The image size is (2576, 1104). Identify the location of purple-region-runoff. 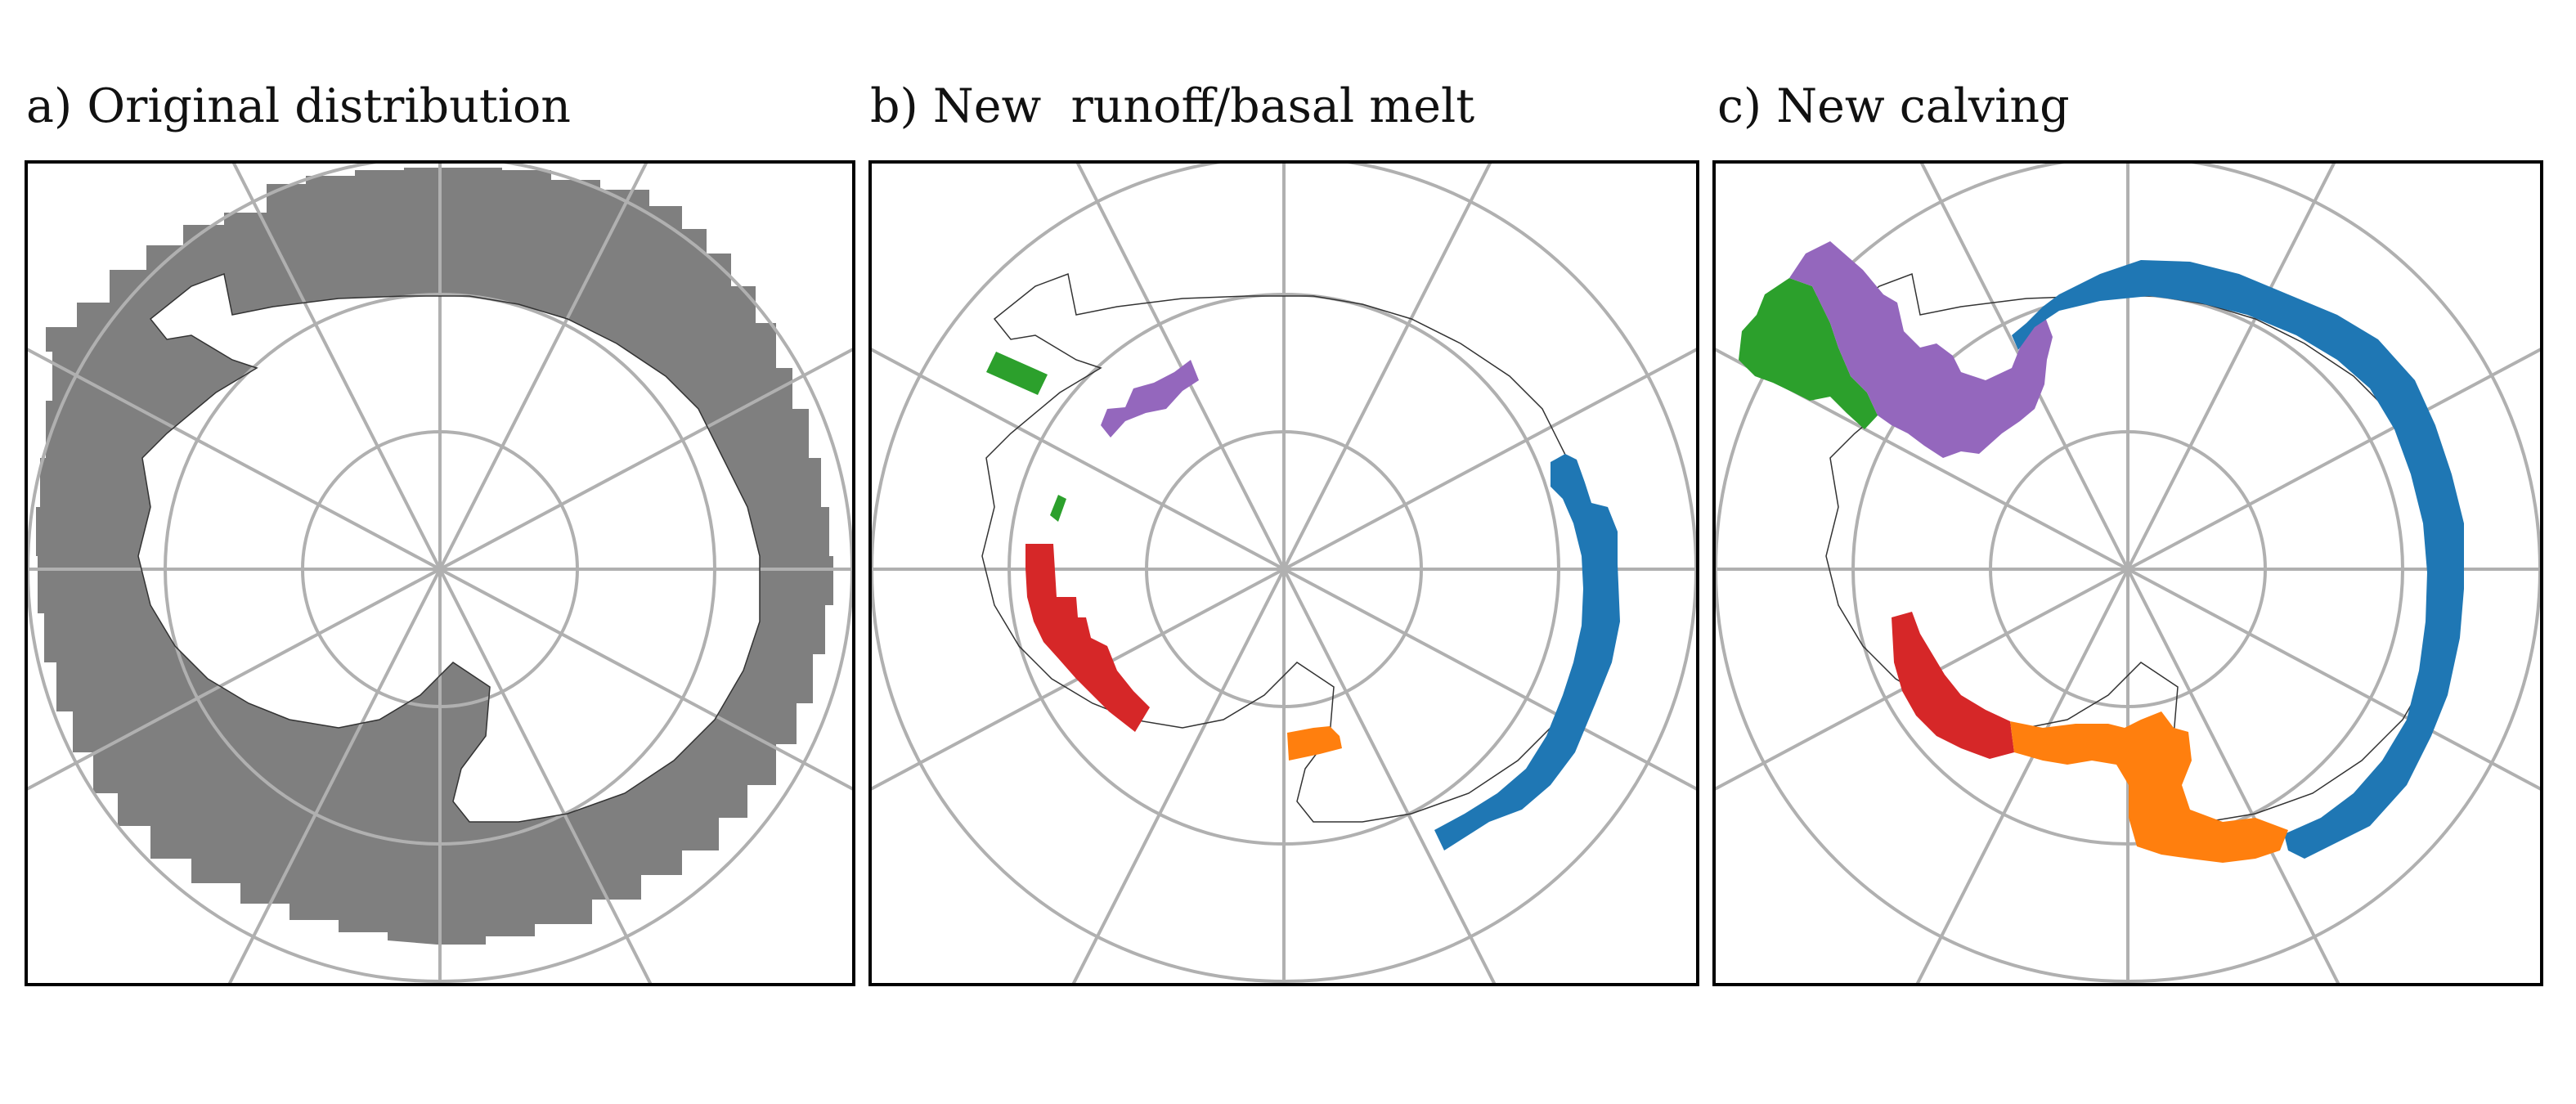
(1150, 399).